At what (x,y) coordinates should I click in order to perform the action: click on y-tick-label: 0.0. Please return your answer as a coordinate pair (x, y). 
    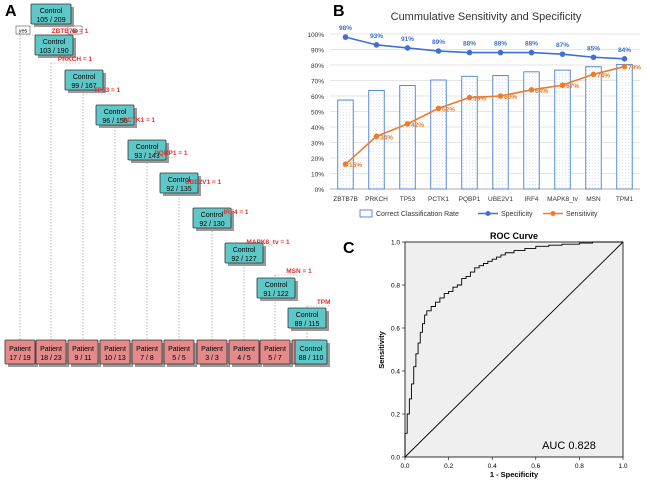
    Looking at the image, I should click on (395, 458).